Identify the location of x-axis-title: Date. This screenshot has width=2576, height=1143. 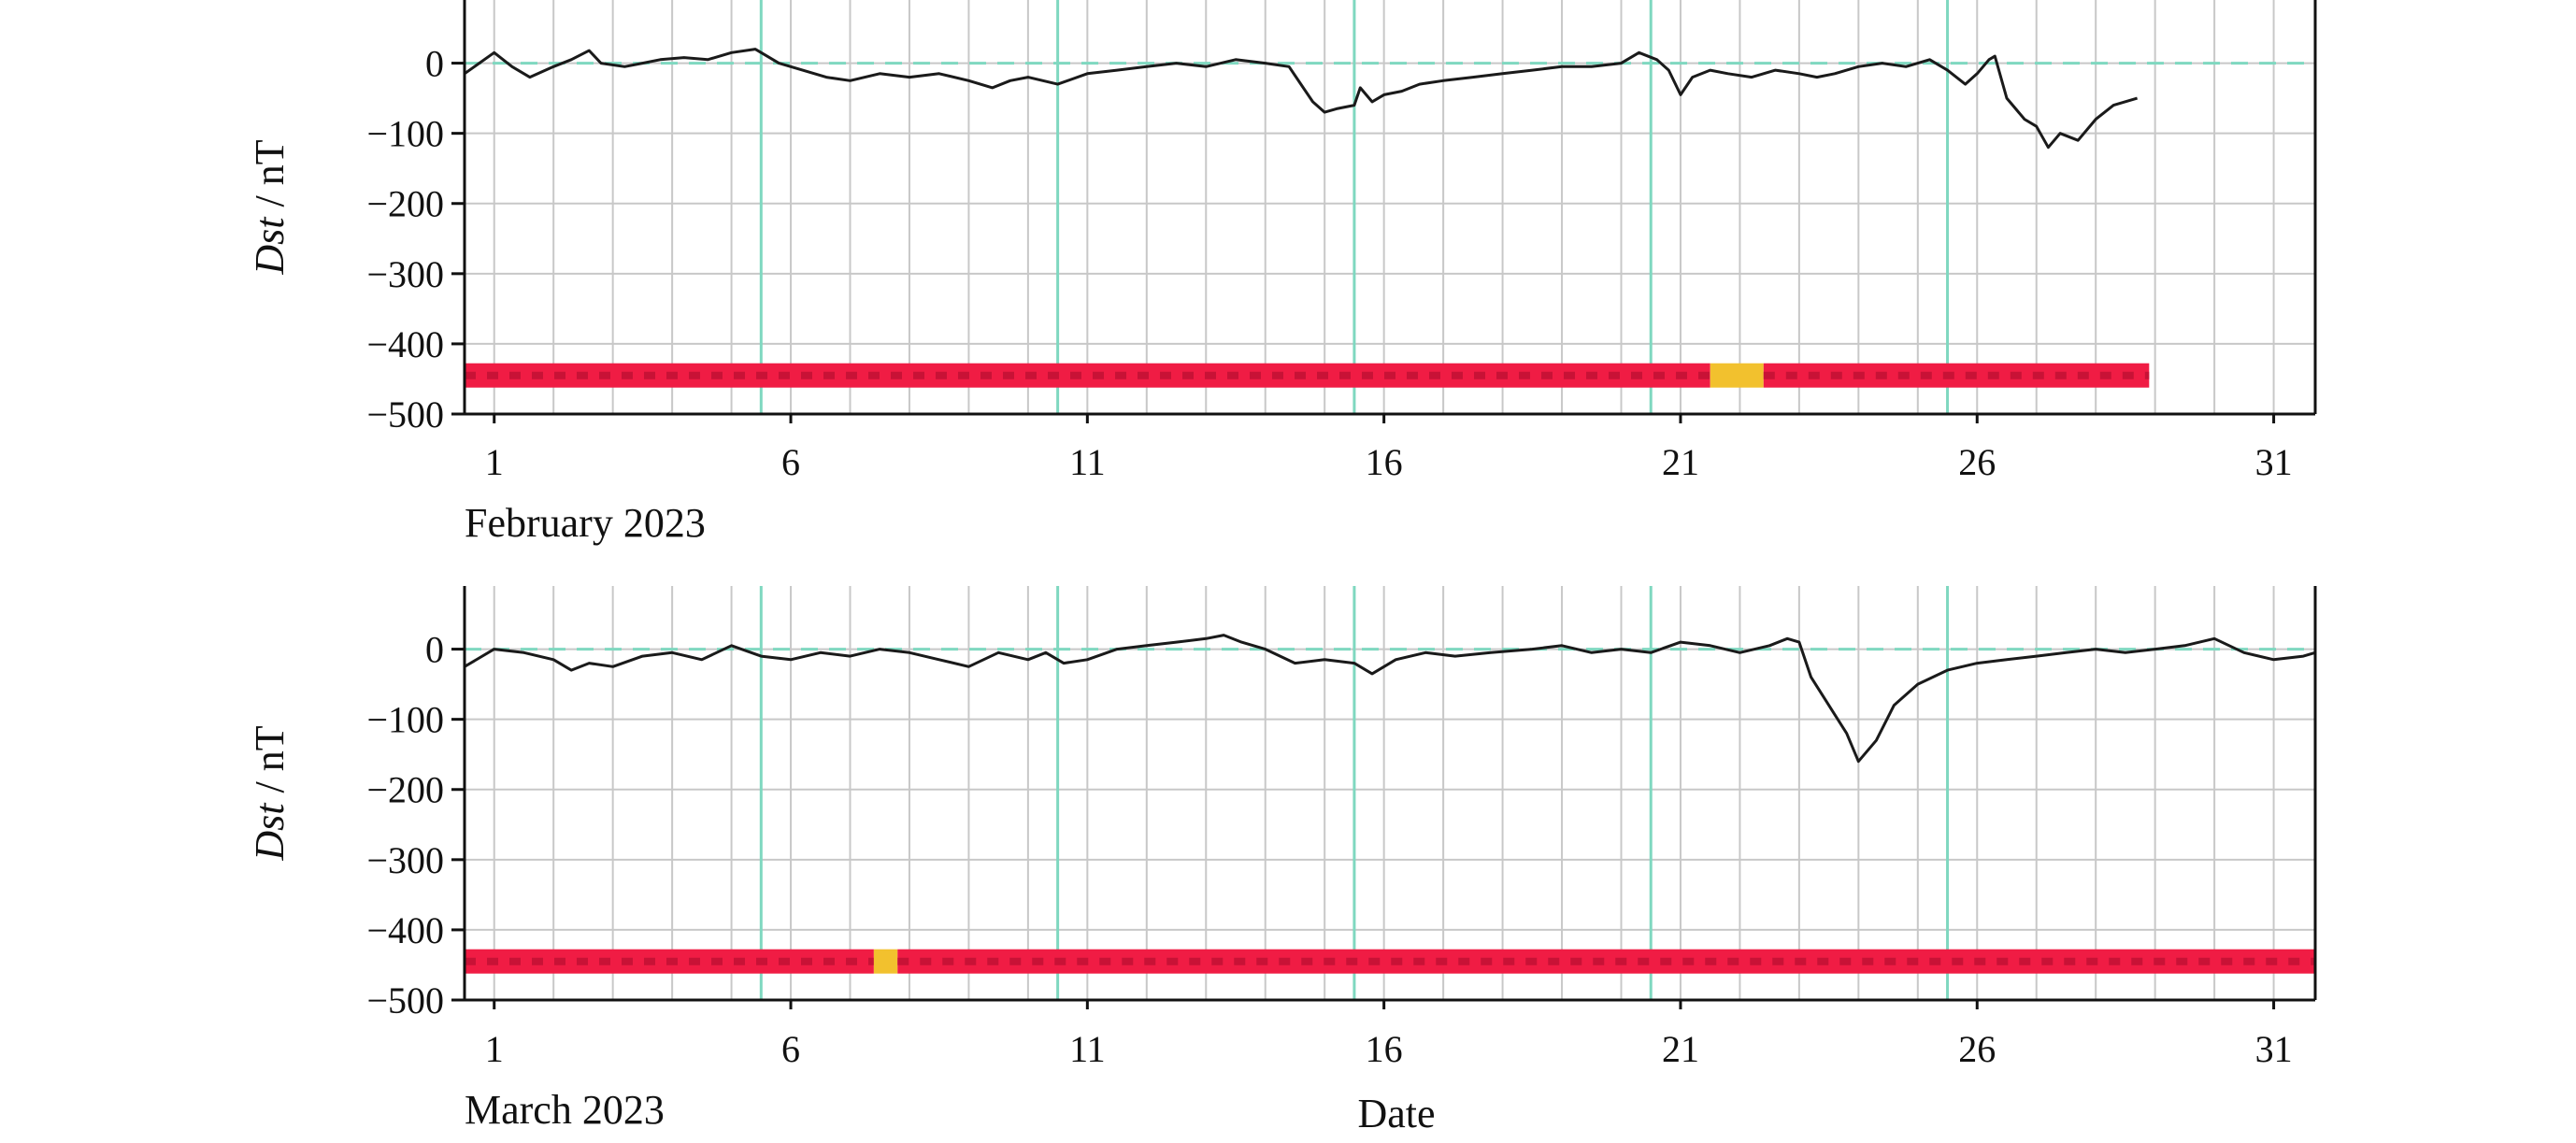
(1396, 1113).